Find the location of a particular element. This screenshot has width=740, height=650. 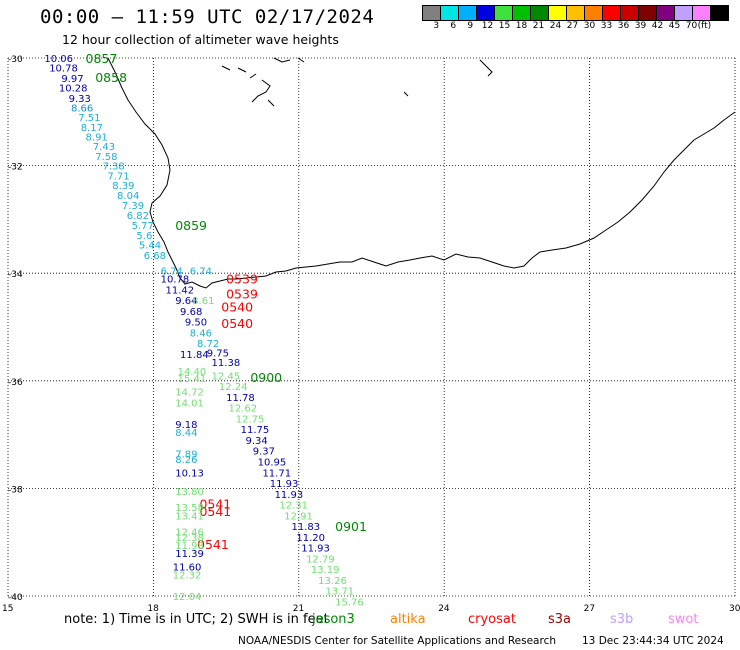

legend-label: 12 is located at coordinates (487, 26).